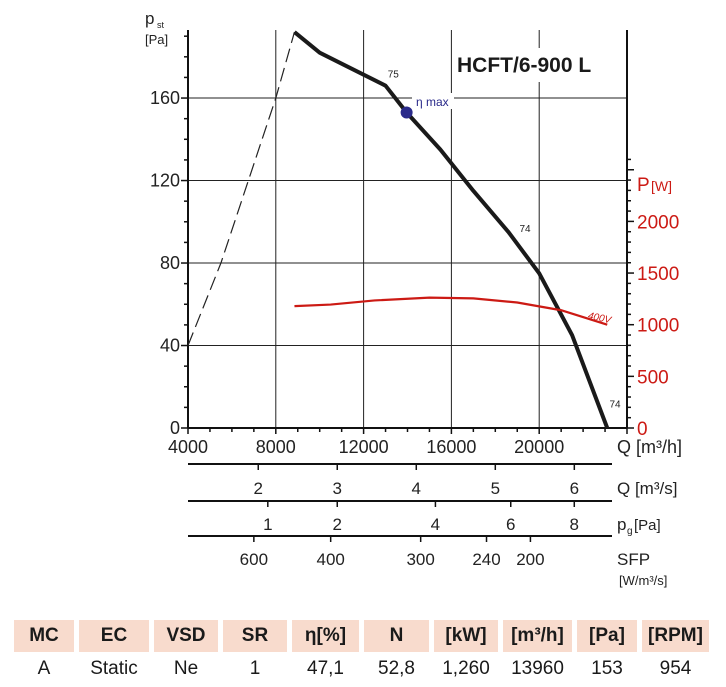  I want to click on eta-max-label: η max, so click(432, 102).